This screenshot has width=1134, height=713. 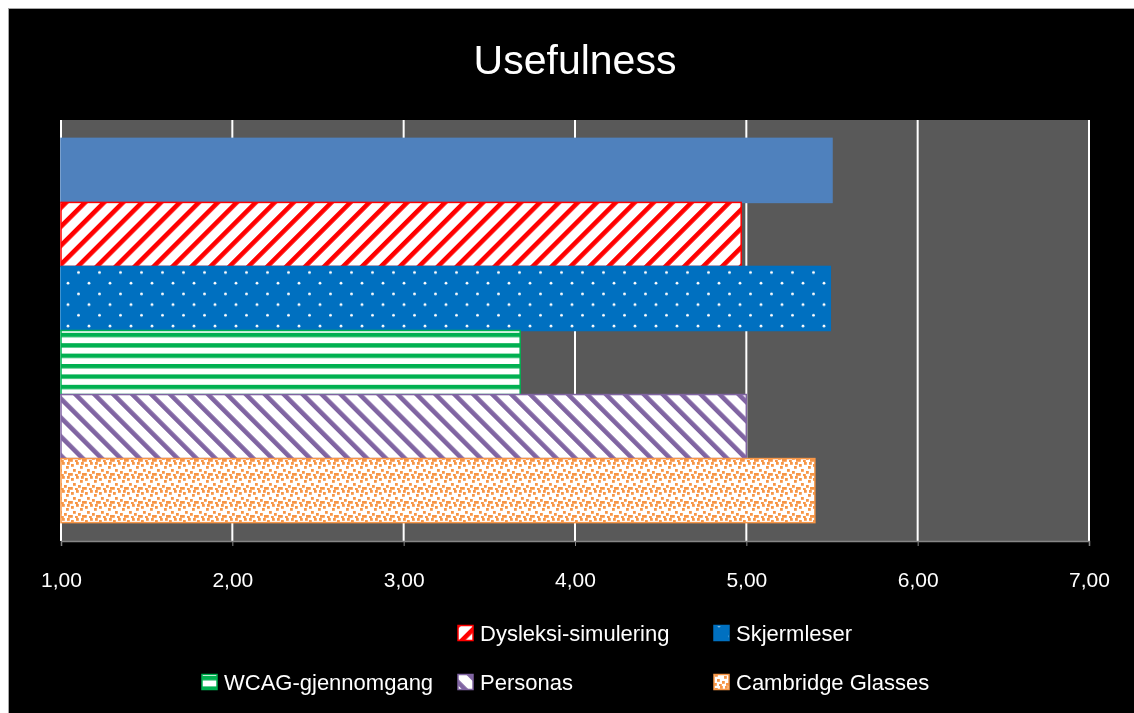 I want to click on legend-label: Dysleksi-simulering, so click(x=575, y=633).